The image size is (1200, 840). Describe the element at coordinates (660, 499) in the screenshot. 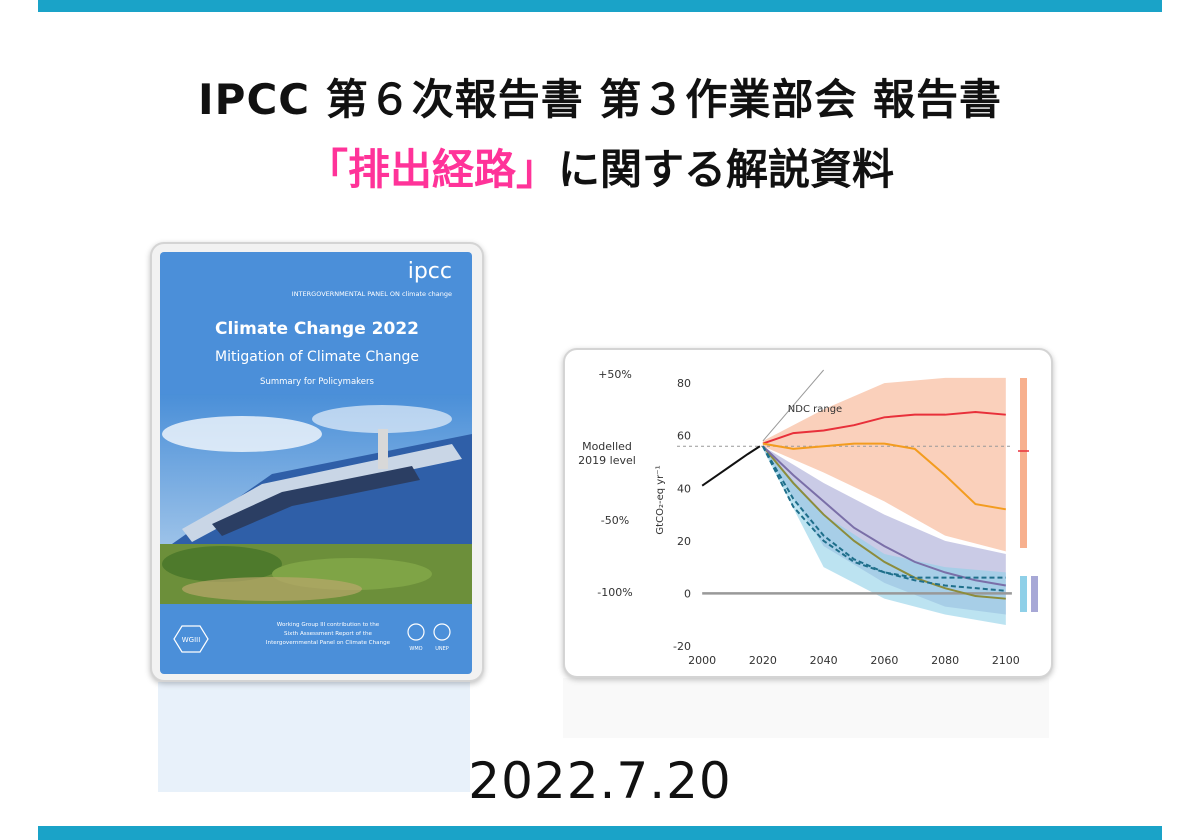

I see `y-axis-label: GtCO₂-eq yr⁻¹` at that location.